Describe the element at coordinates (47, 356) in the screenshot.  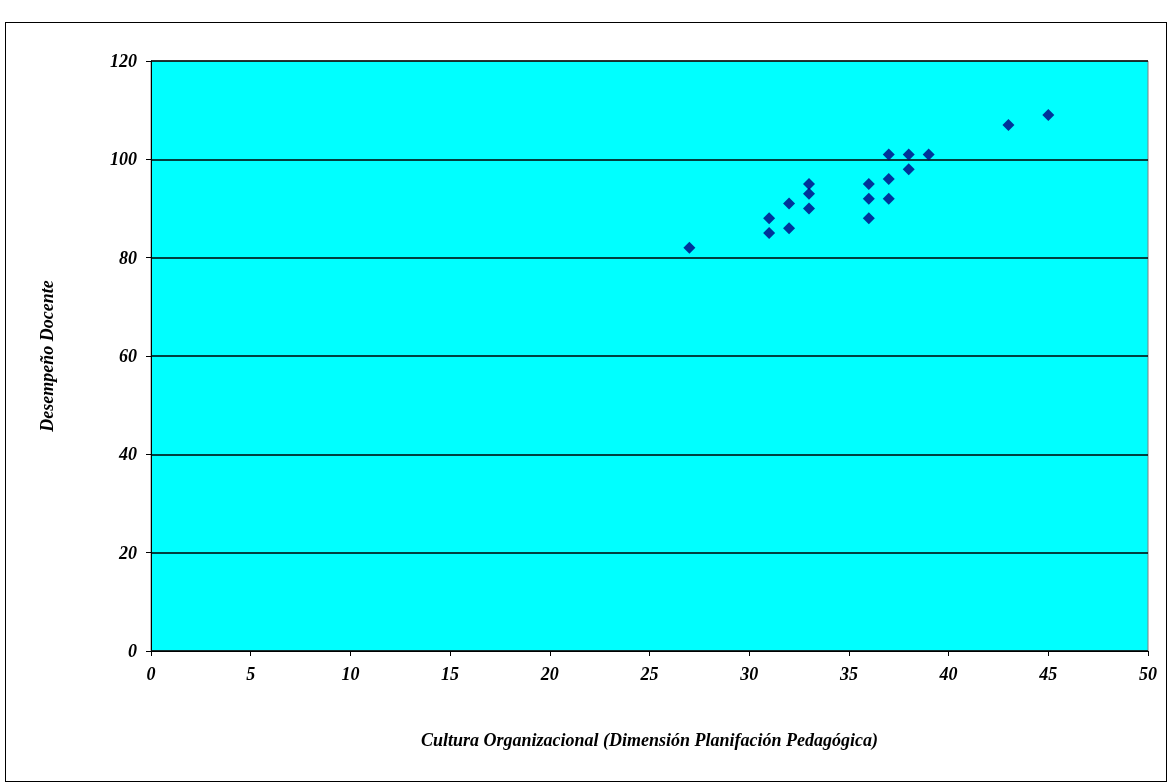
I see `y-axis-title: Desempeño Docente` at that location.